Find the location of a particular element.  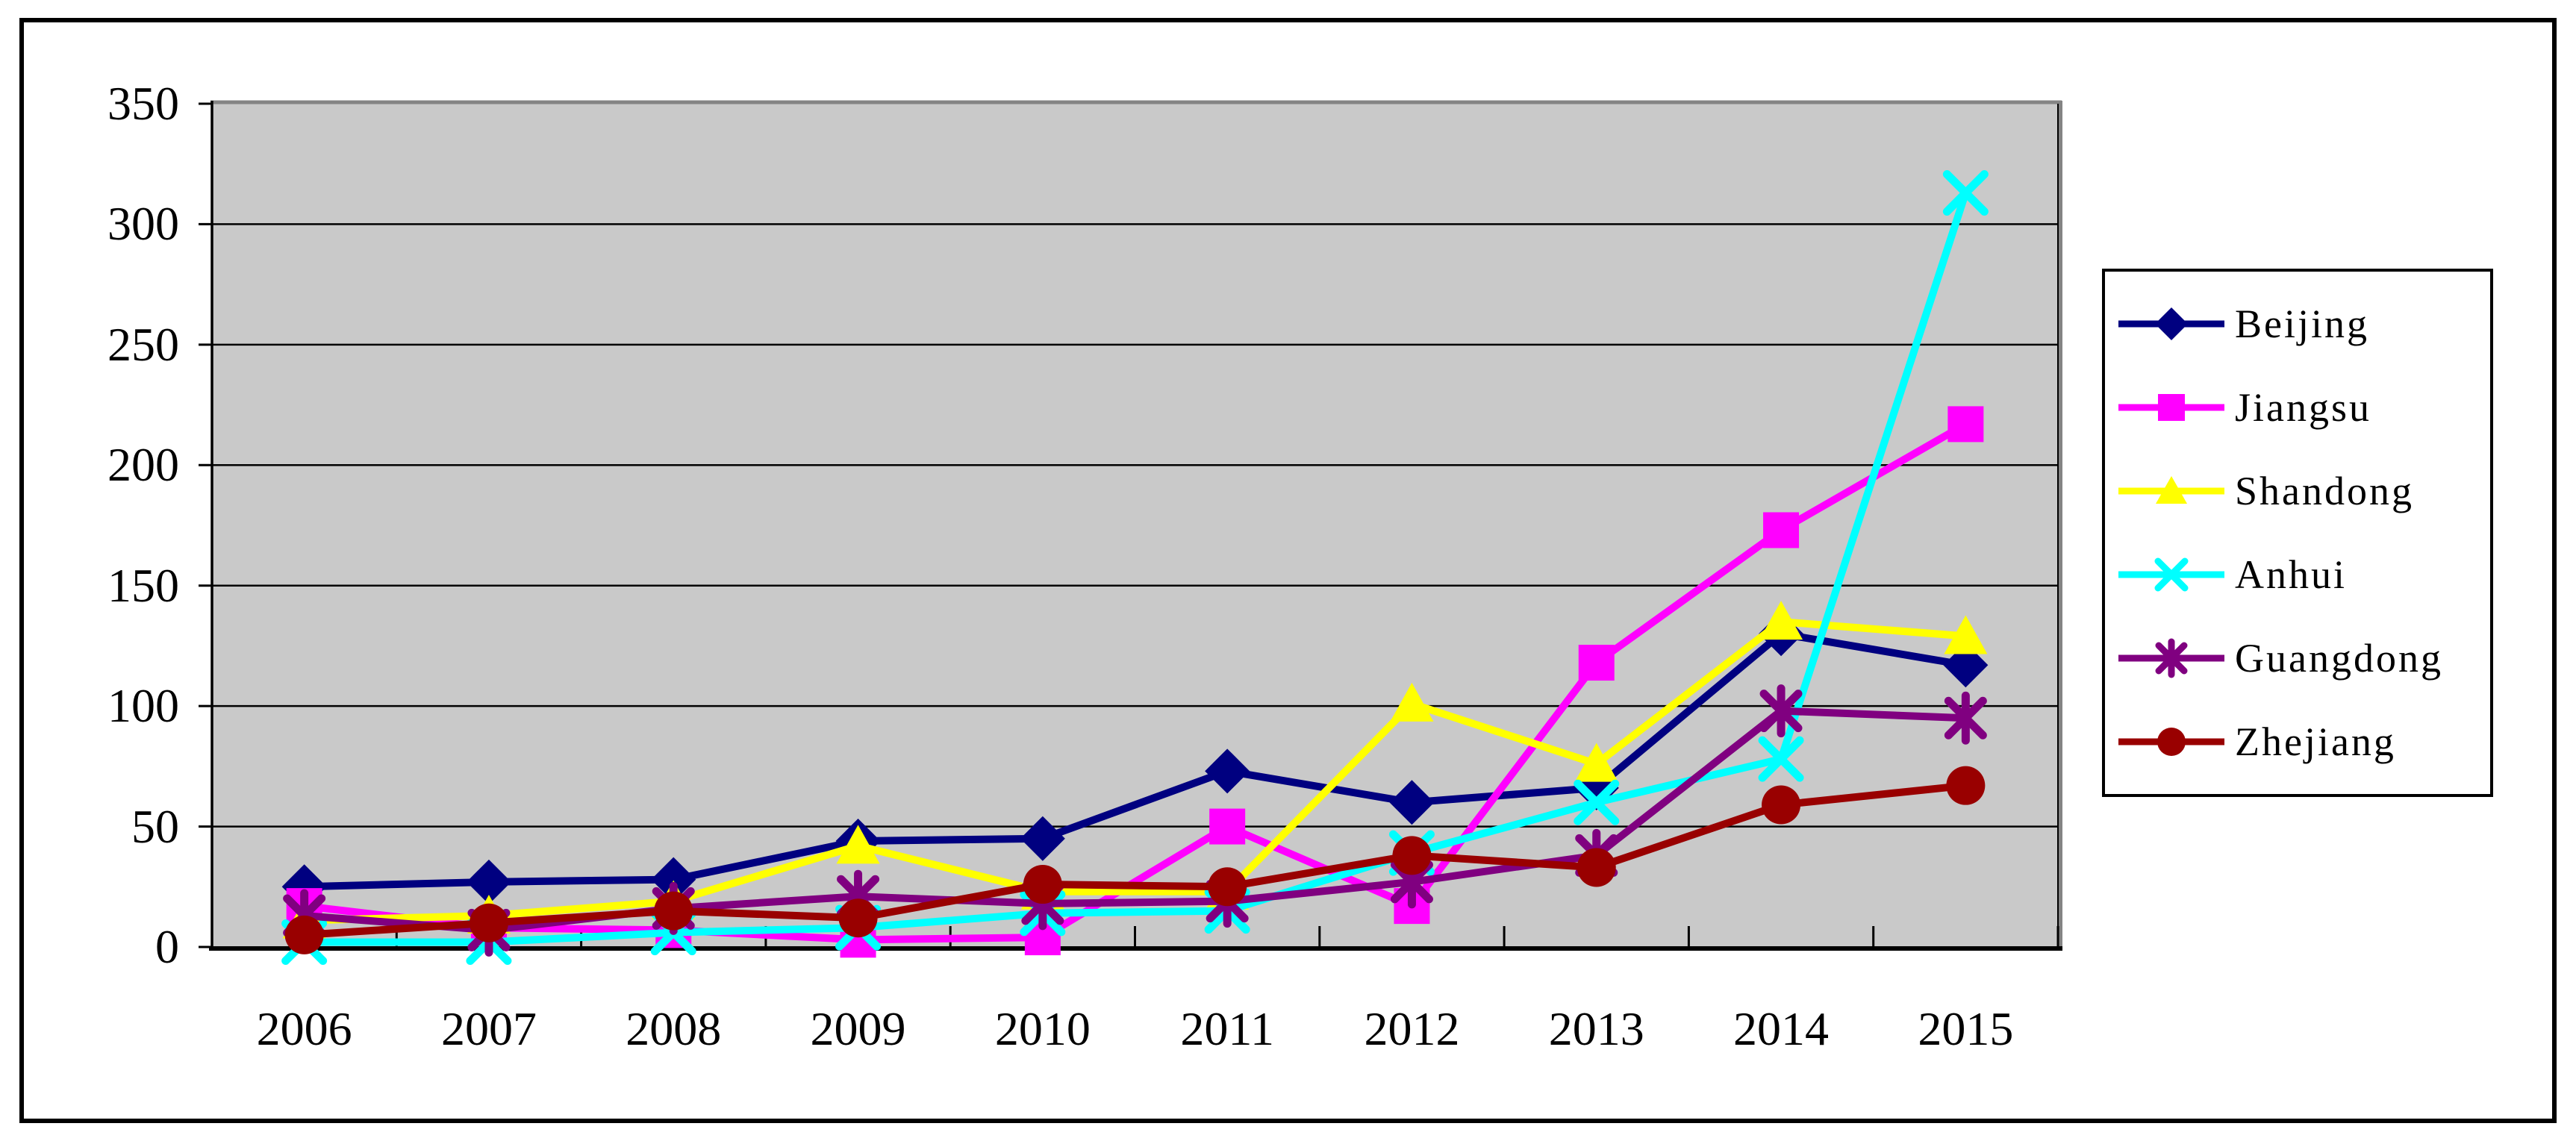

x-tick-label: 2007 is located at coordinates (488, 1028).